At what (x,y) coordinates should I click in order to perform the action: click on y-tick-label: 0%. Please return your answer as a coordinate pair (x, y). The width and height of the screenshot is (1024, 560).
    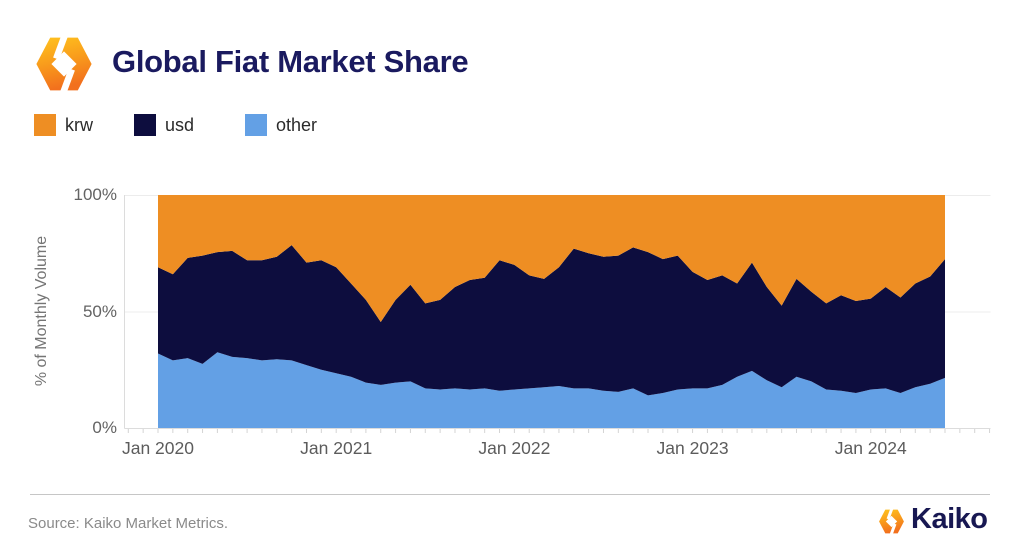
    Looking at the image, I should click on (104, 427).